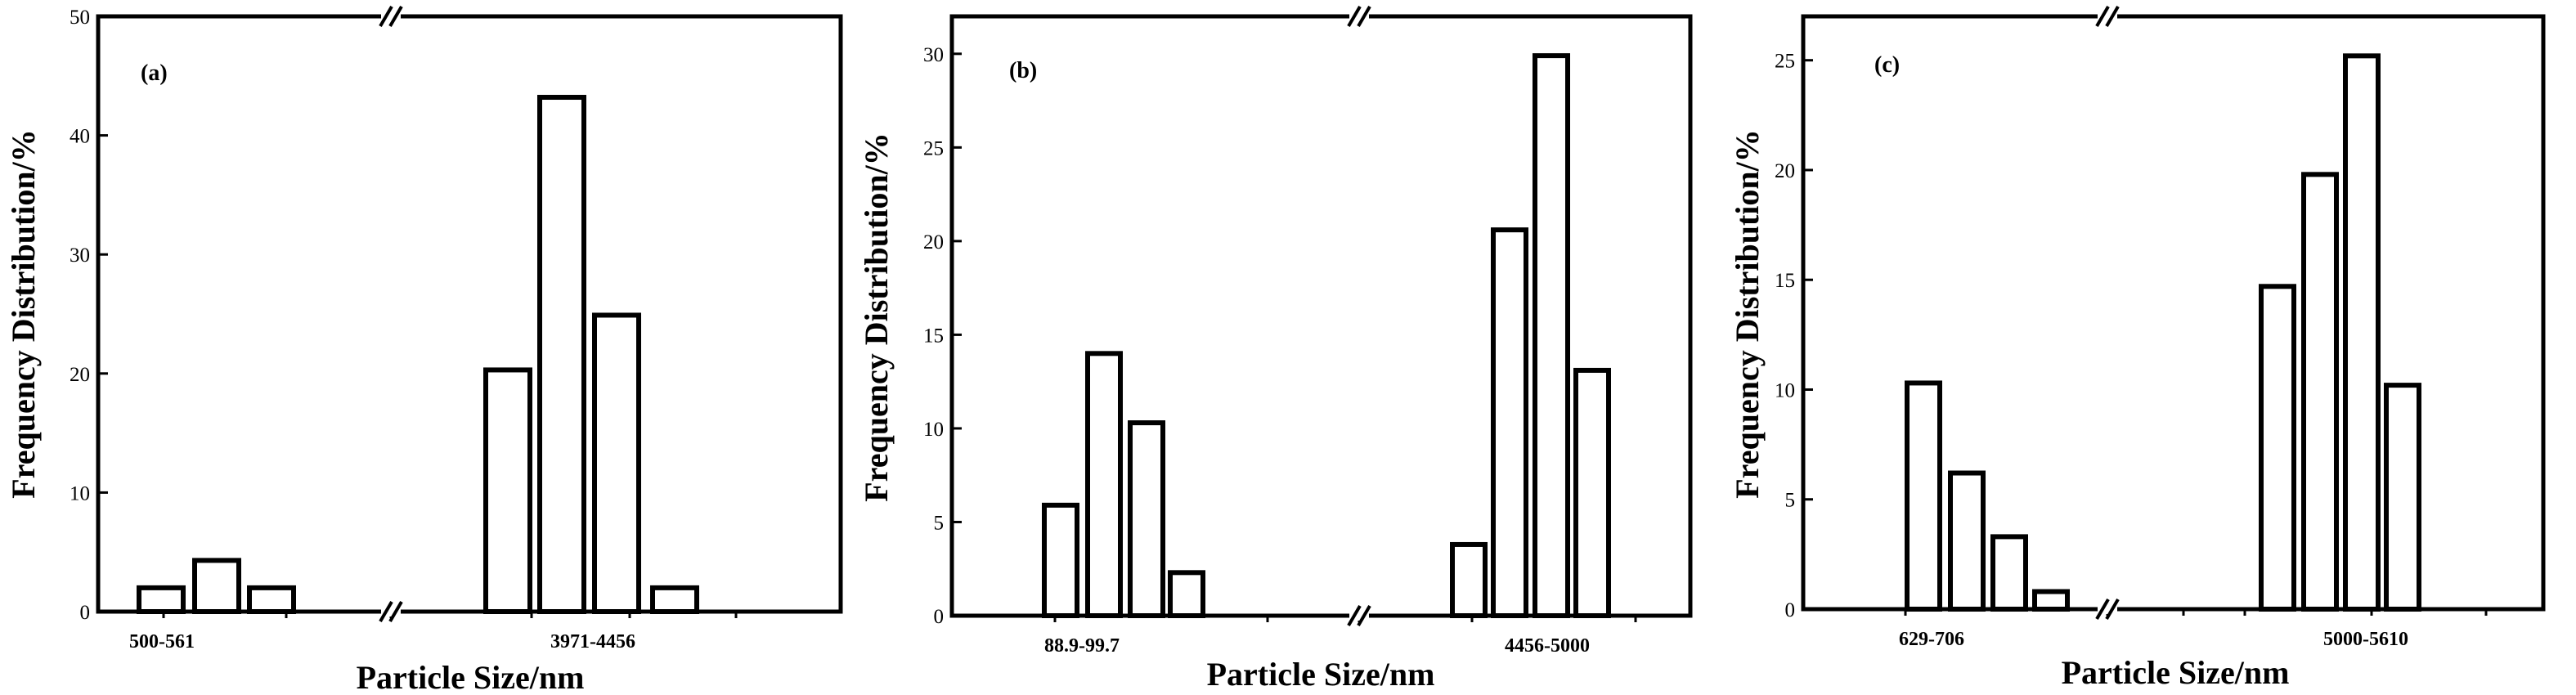 The height and width of the screenshot is (695, 2576). Describe the element at coordinates (2365, 639) in the screenshot. I see `x-category-label: 5000-5610` at that location.